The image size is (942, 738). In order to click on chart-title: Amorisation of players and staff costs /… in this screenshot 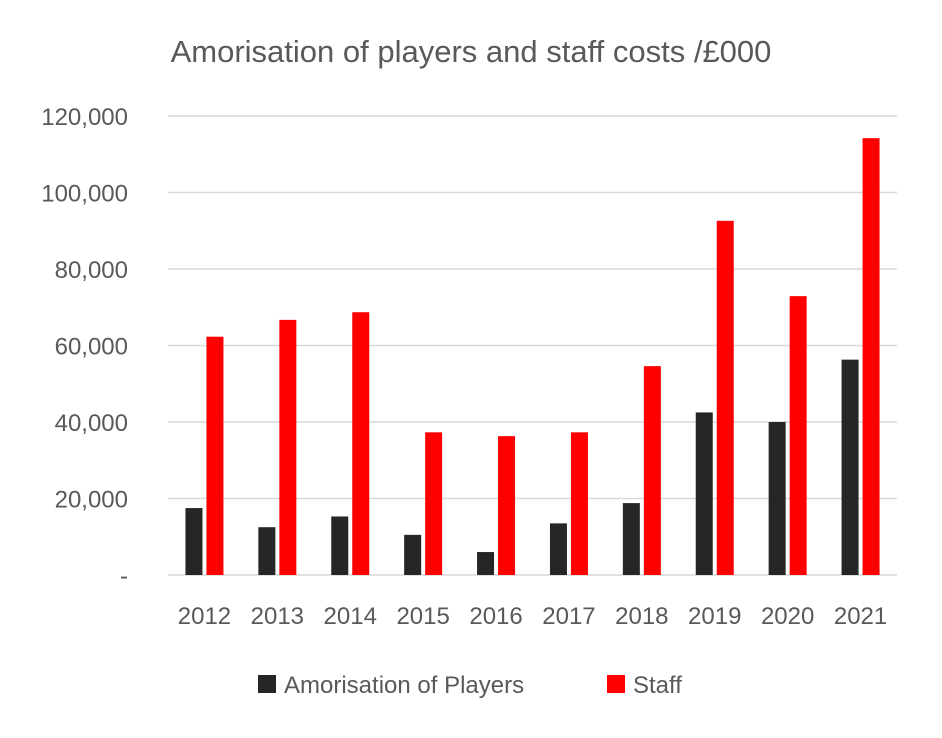, I will do `click(471, 51)`.